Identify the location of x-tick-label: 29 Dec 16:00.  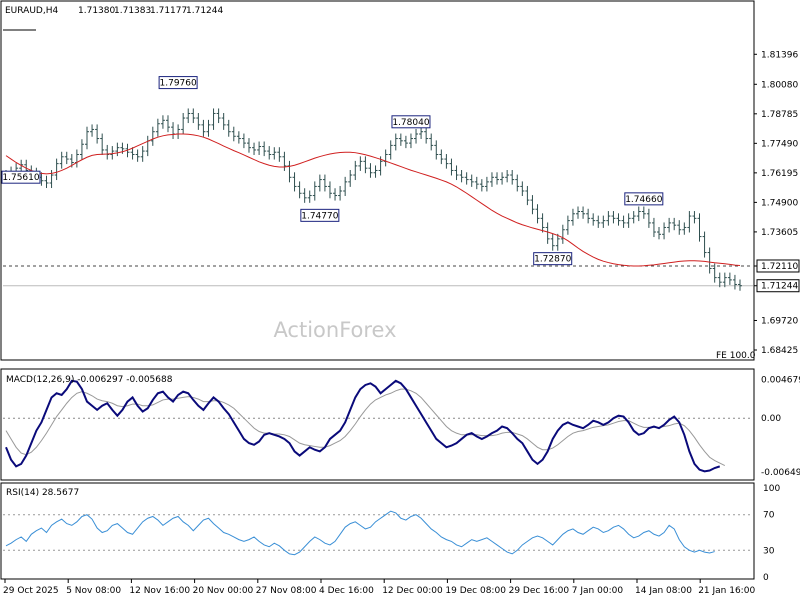
(539, 591).